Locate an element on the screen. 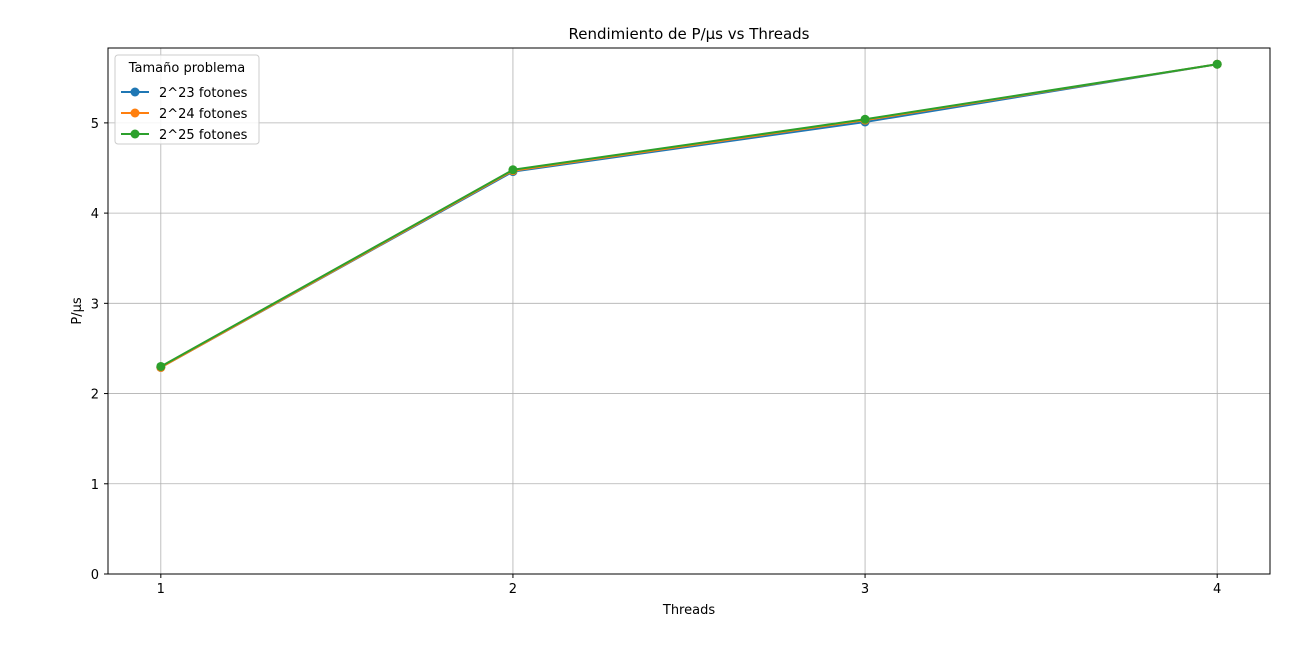 Image resolution: width=1300 pixels, height=653 pixels. chart-title: Rendimiento de P/µs vs Threads is located at coordinates (689, 34).